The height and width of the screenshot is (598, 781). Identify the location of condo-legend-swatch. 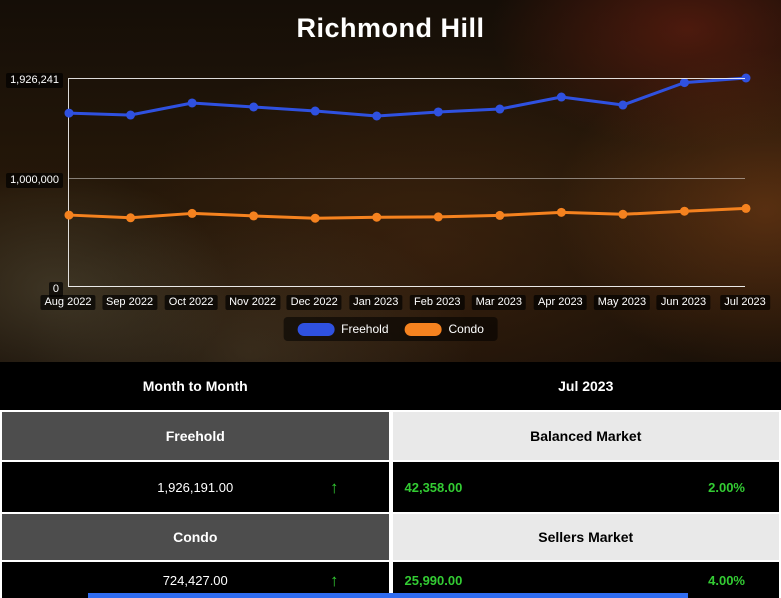
(423, 329).